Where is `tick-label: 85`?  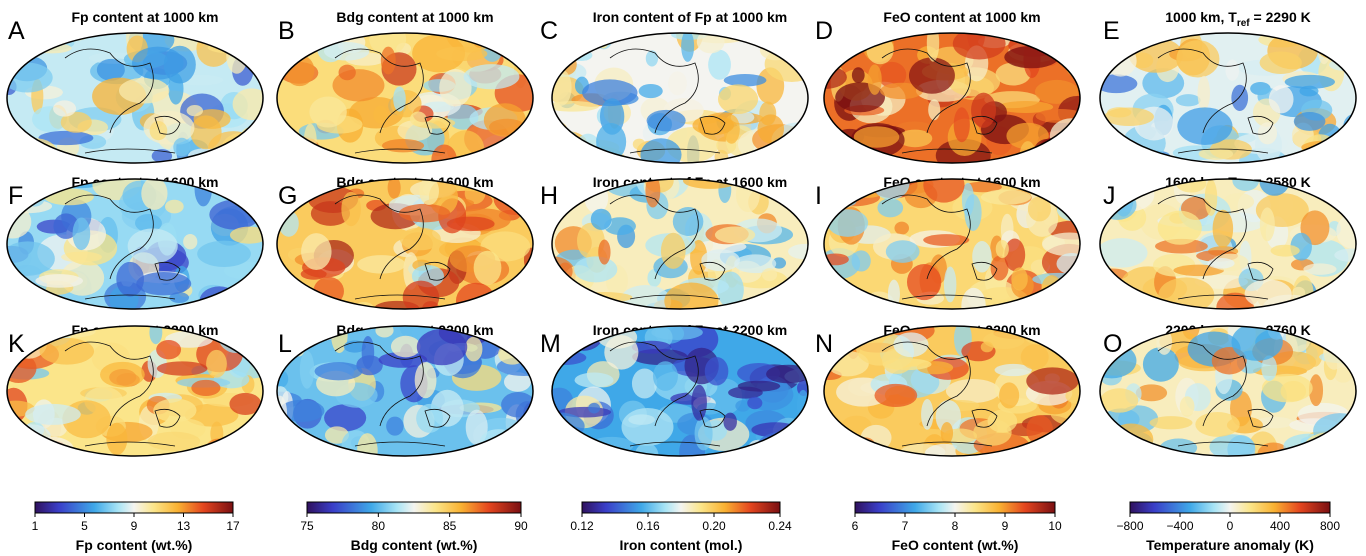 tick-label: 85 is located at coordinates (450, 526).